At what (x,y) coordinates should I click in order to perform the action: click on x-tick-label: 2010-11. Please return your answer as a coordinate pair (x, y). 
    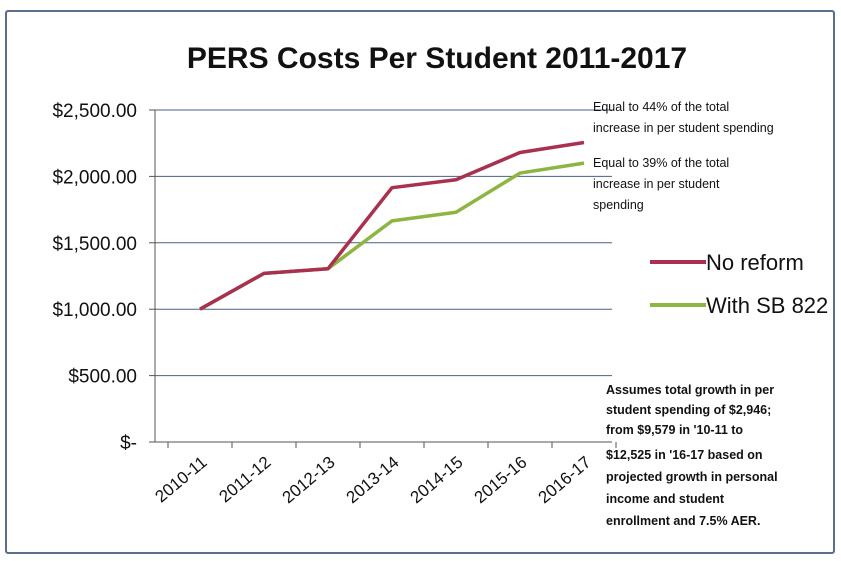
    Looking at the image, I should click on (181, 480).